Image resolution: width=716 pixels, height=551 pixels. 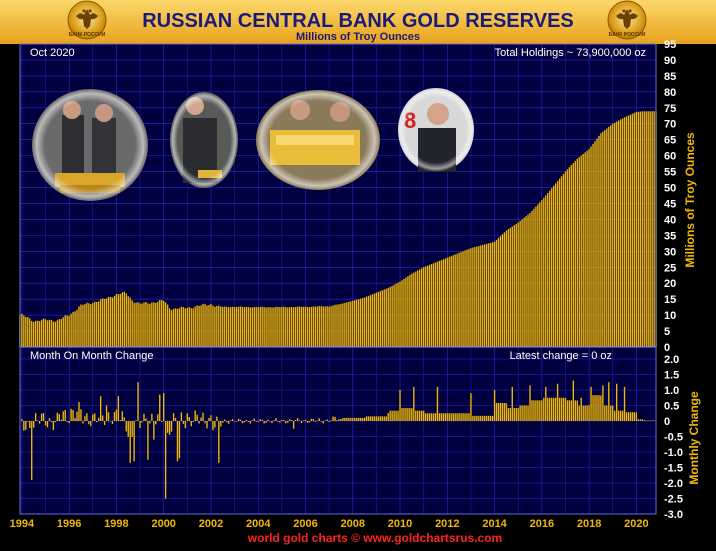 What do you see at coordinates (671, 360) in the screenshot?
I see `y-tick-label: 2.0` at bounding box center [671, 360].